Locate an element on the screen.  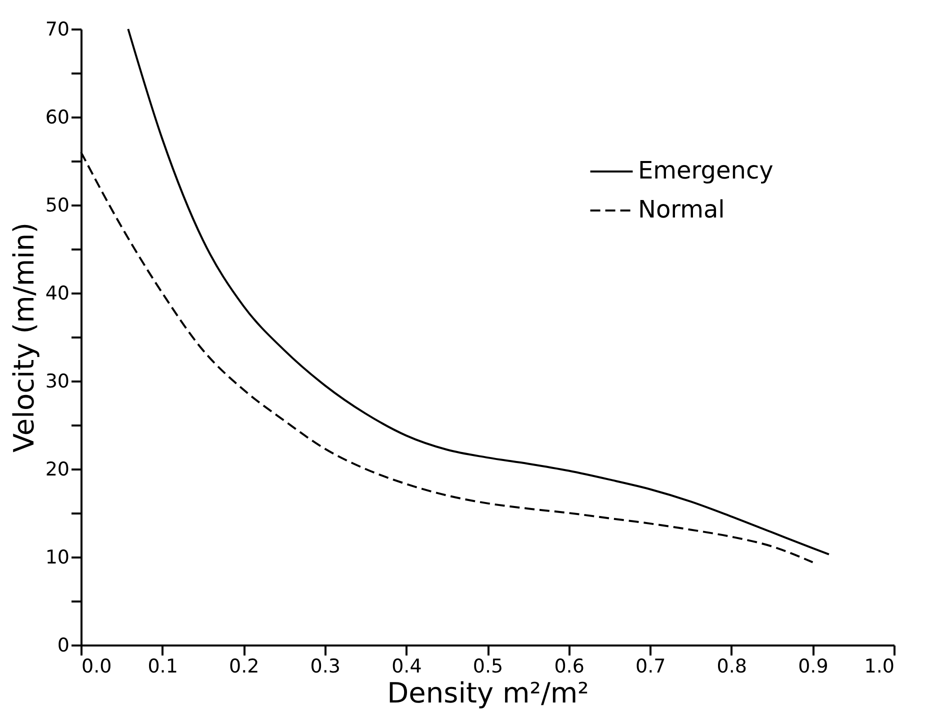
x-tick-label: 0.3 is located at coordinates (325, 667).